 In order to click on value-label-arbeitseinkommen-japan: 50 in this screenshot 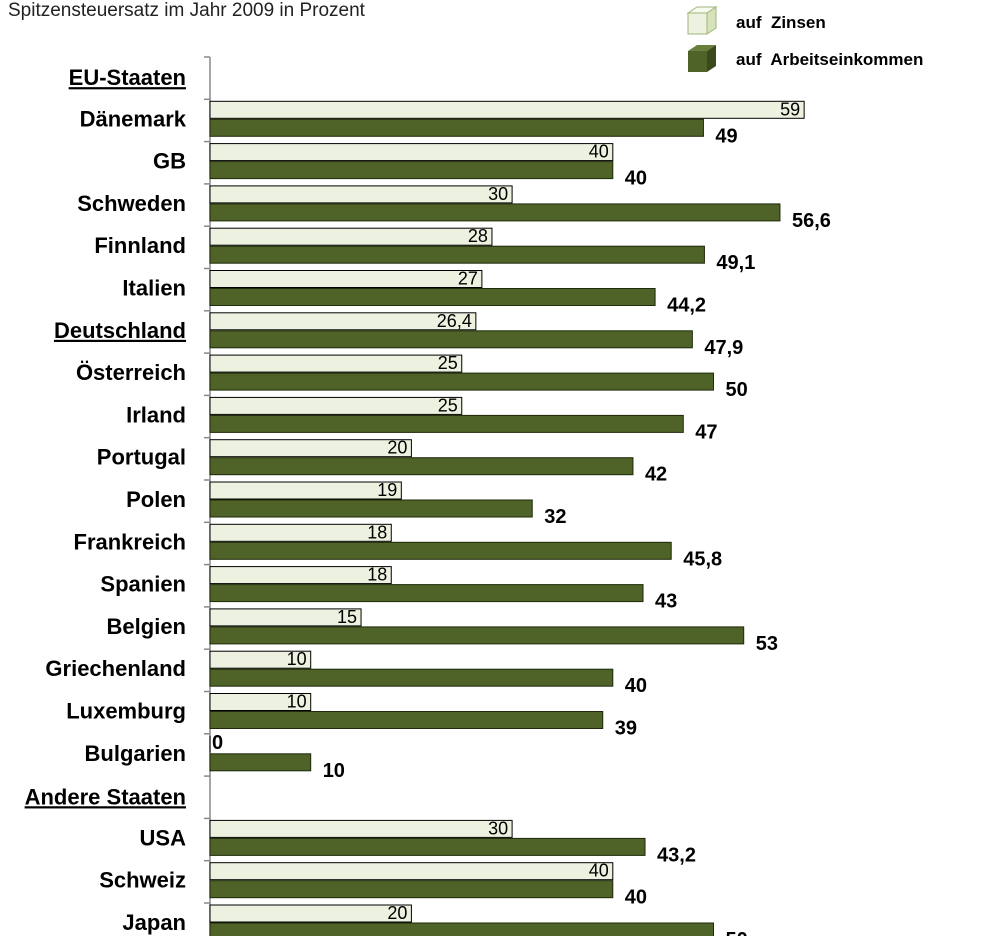, I will do `click(737, 932)`.